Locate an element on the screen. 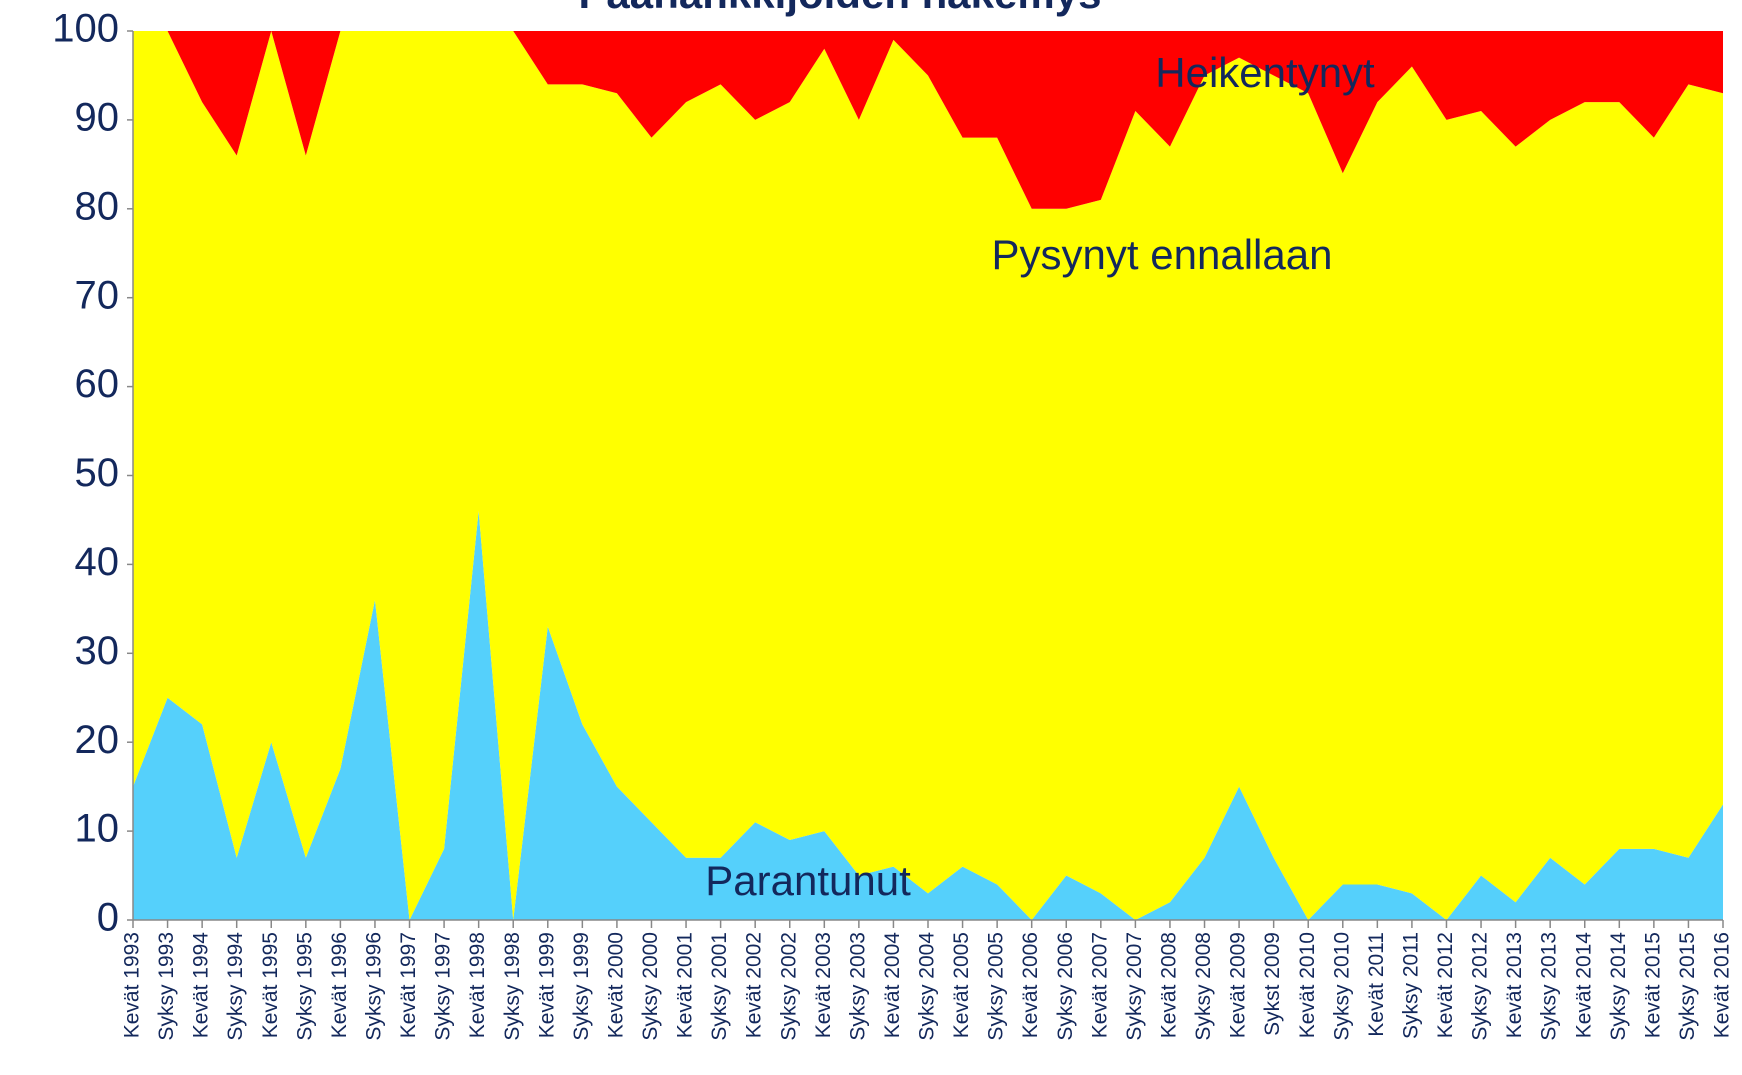 The height and width of the screenshot is (1075, 1742). x-tick-label: Kevät 1994 is located at coordinates (201, 985).